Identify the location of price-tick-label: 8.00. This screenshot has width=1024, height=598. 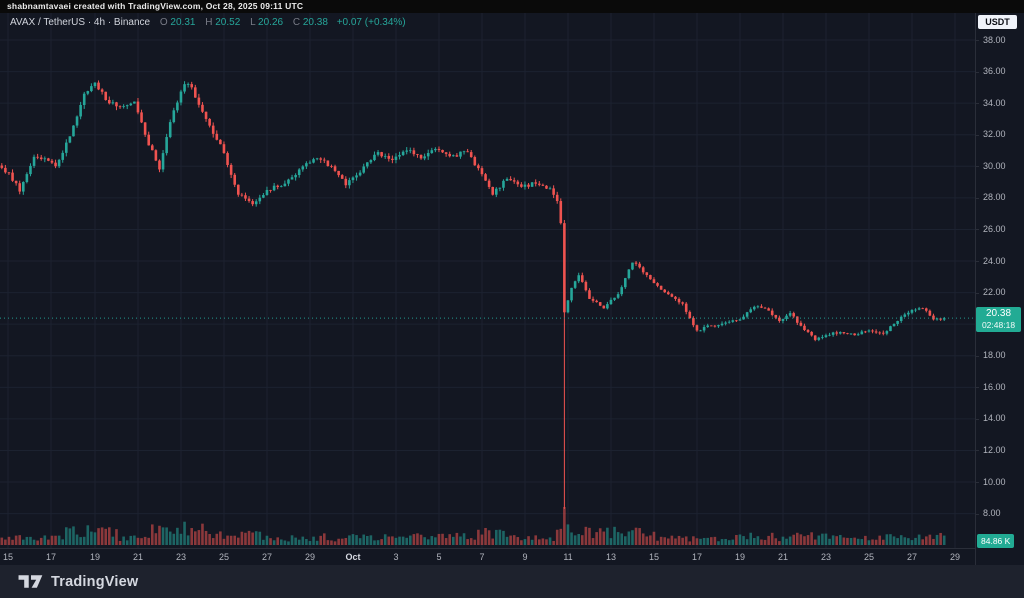
(992, 513).